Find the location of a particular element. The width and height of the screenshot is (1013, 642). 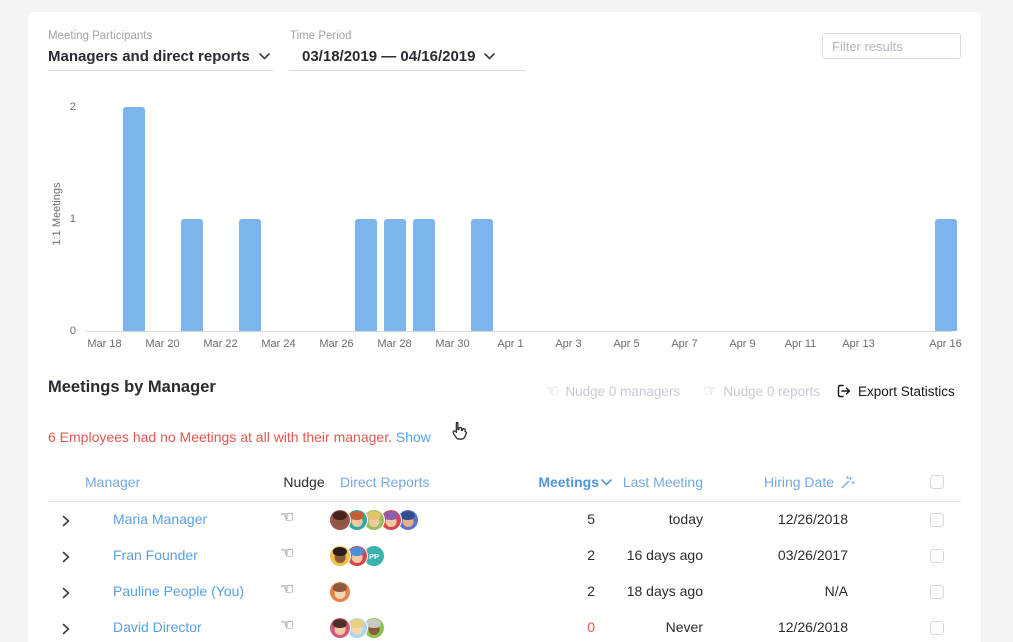

time-period-underline is located at coordinates (407, 70).